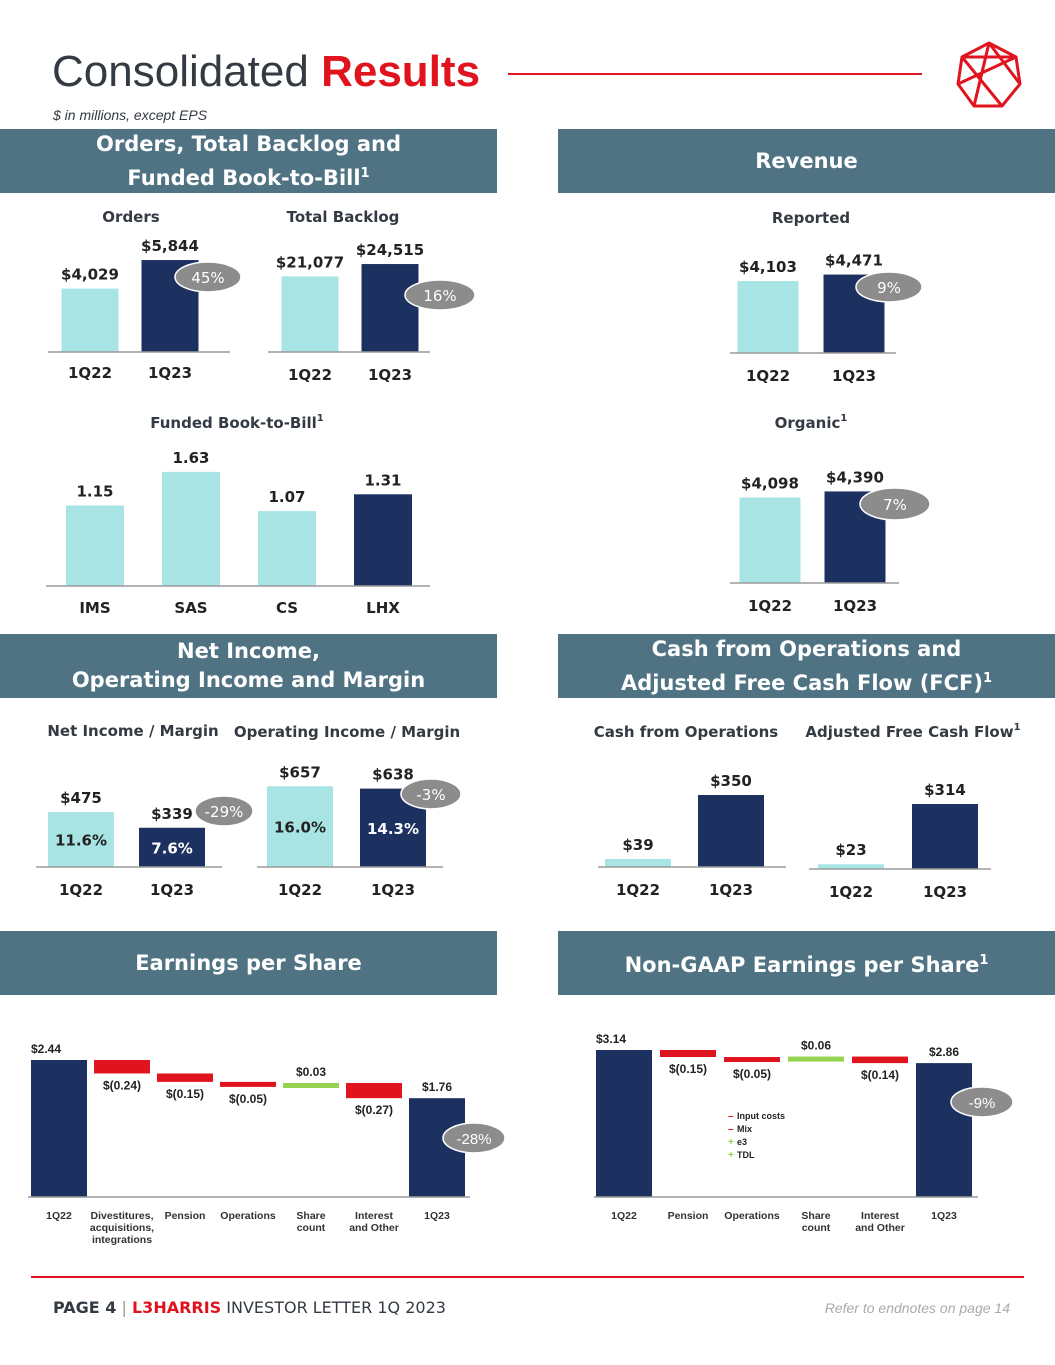  What do you see at coordinates (830, 514) in the screenshot?
I see `revenue-organic-chart: Organic1 $4,098 1Q22 $4,390 1Q23 7%` at bounding box center [830, 514].